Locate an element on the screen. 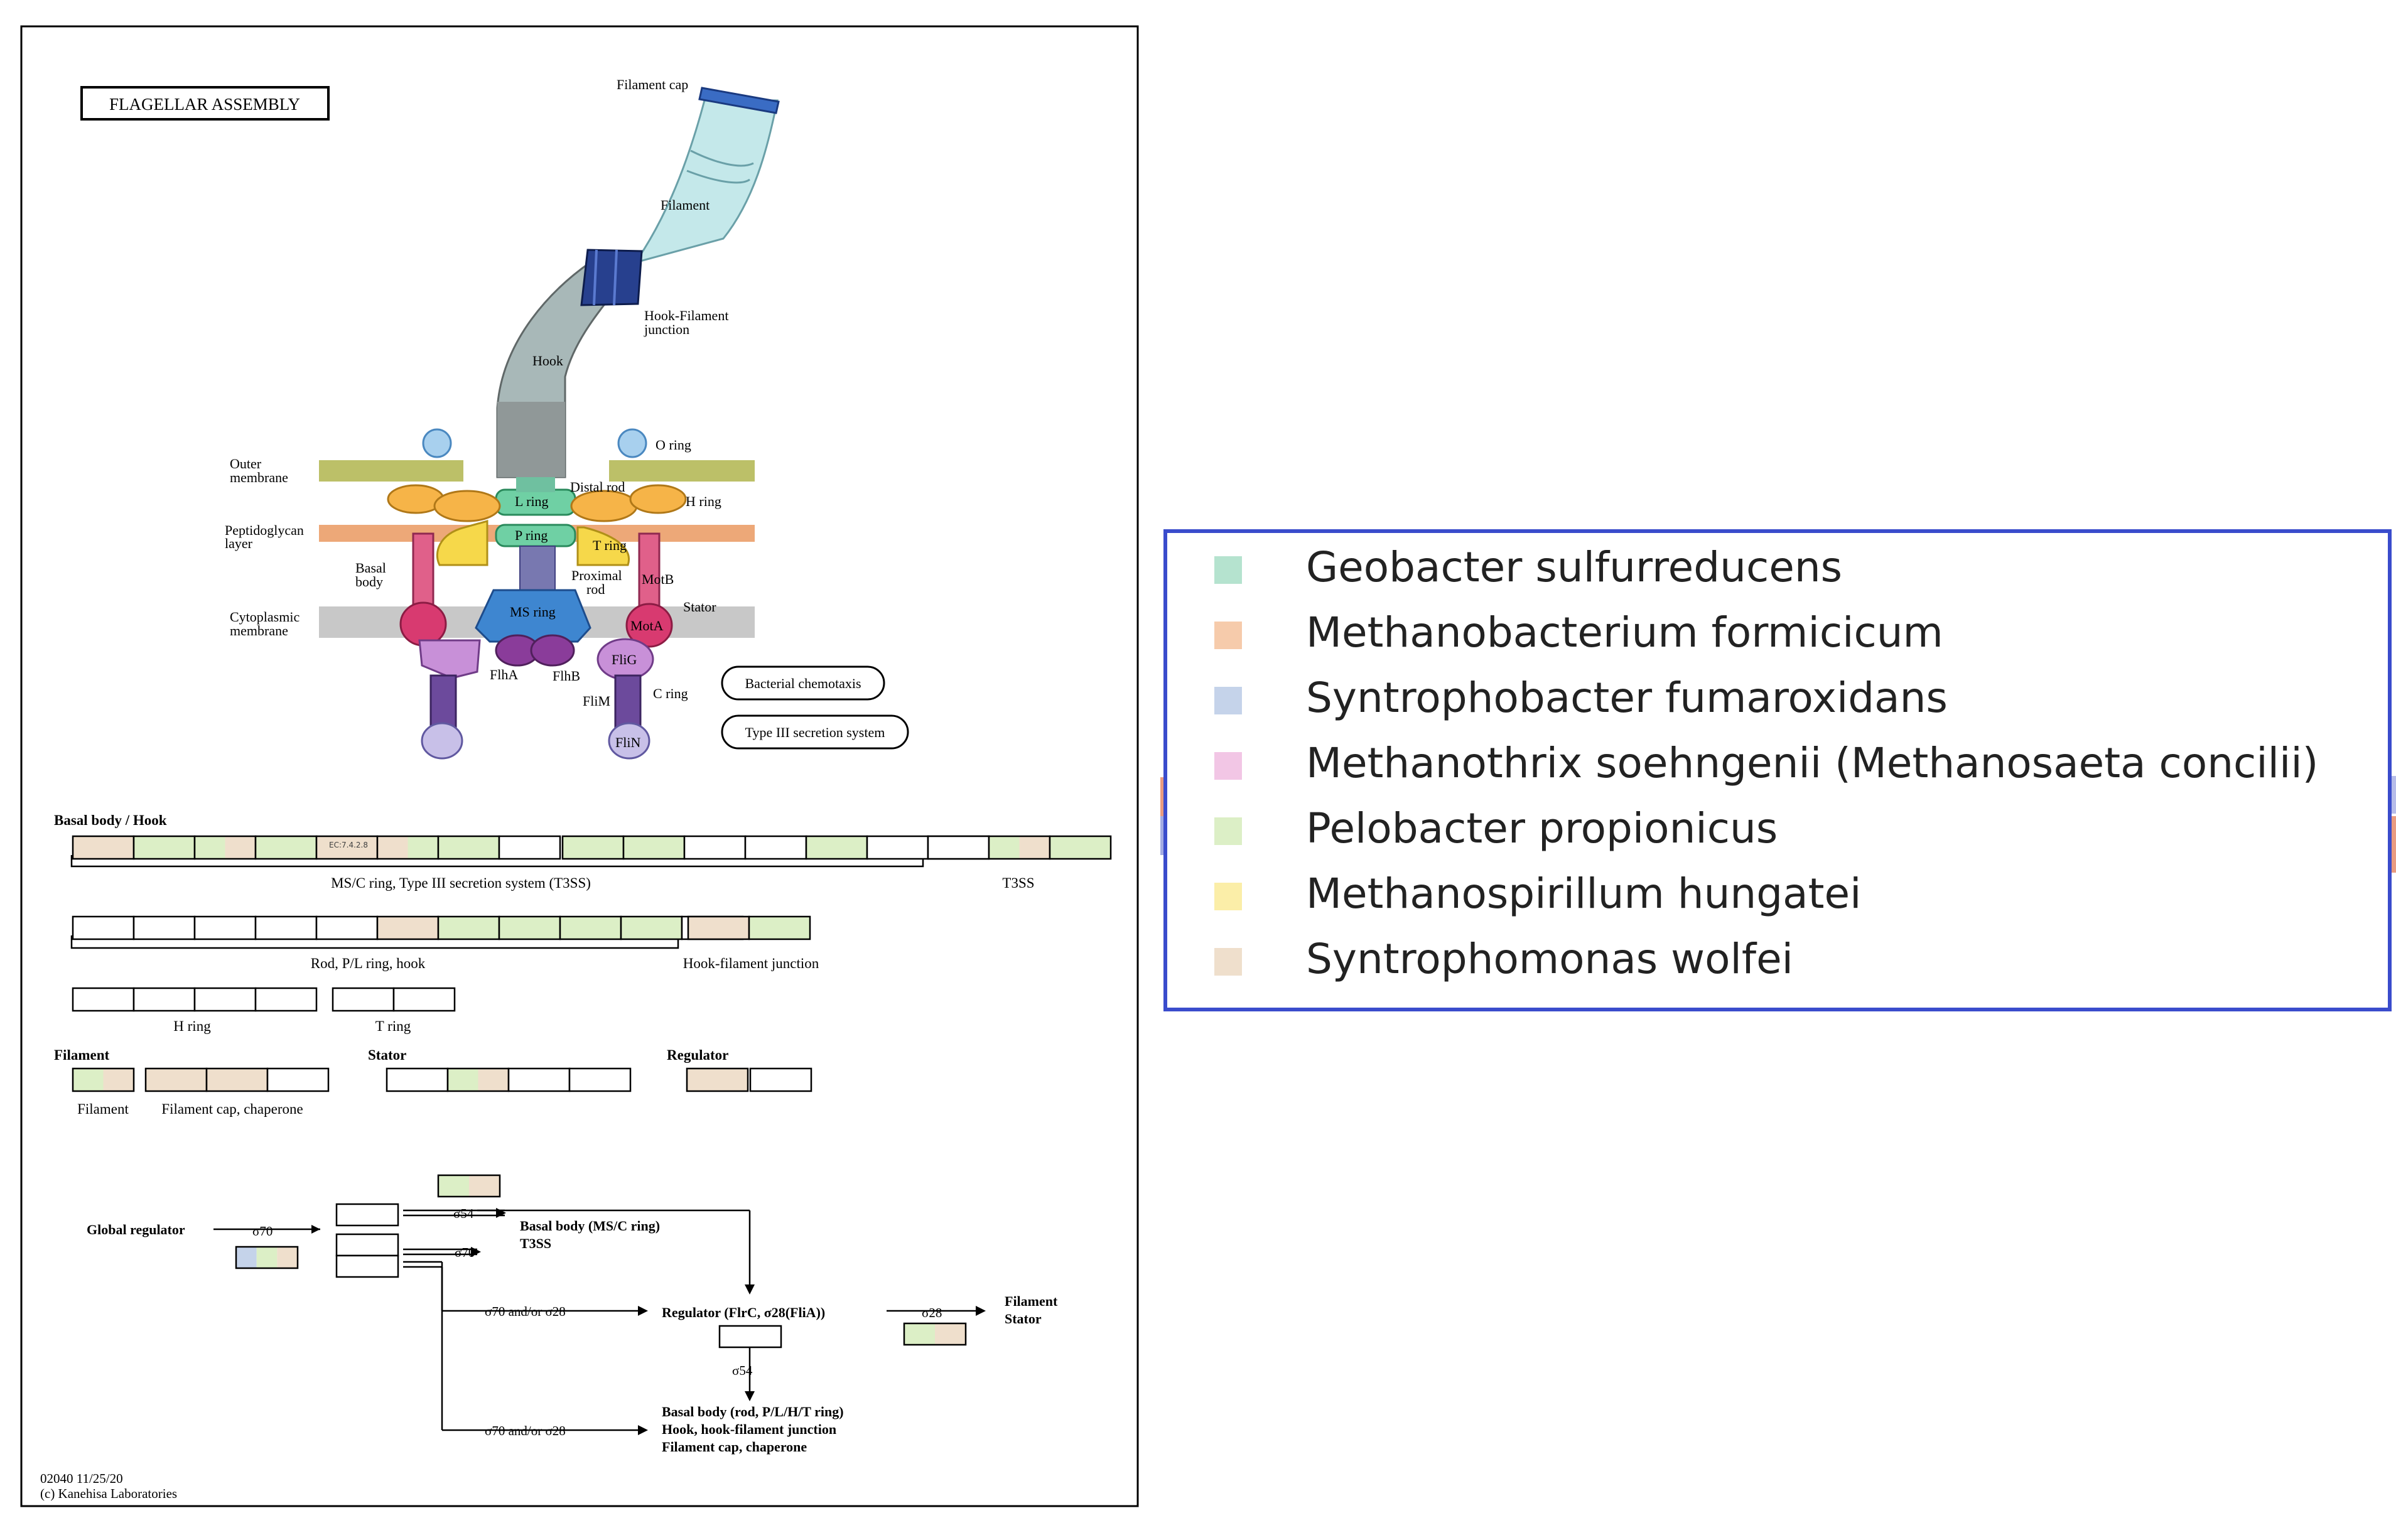 The height and width of the screenshot is (1540, 2396). label-basal-2: body is located at coordinates (369, 582).